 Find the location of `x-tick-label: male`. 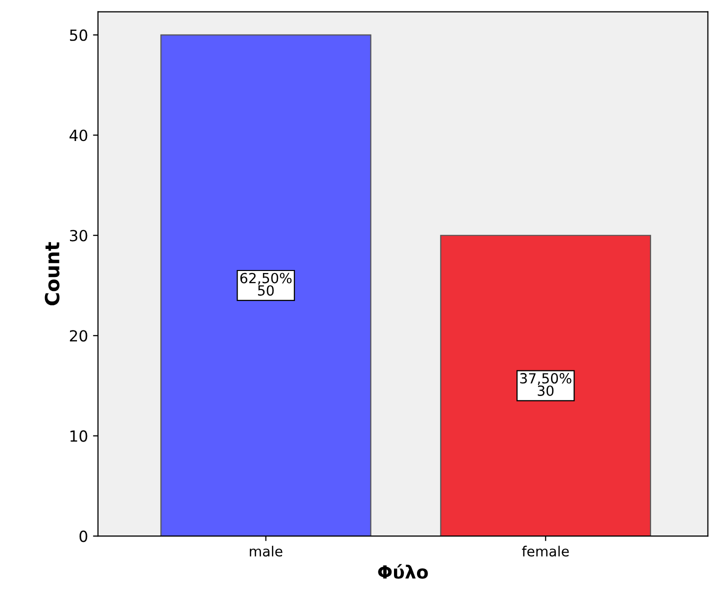

x-tick-label: male is located at coordinates (266, 551).